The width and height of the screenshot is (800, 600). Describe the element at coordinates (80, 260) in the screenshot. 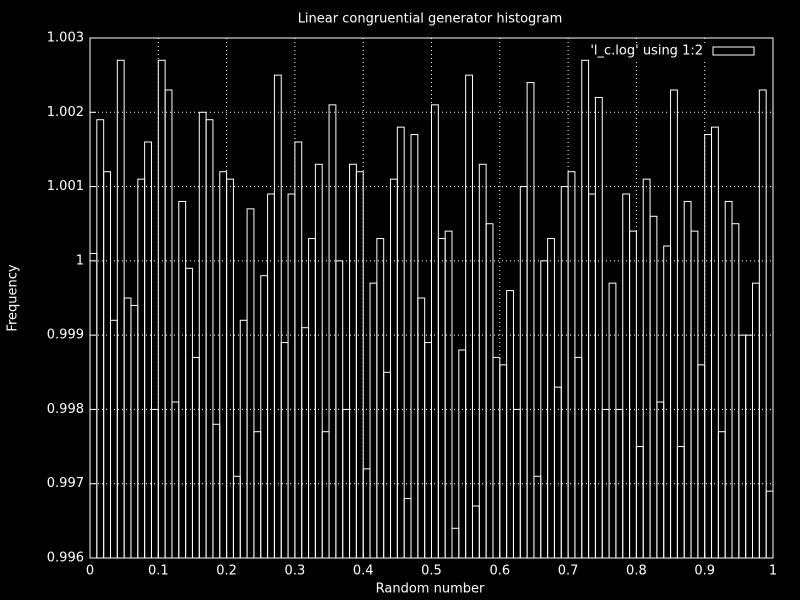

I see `y-tick-label: 1` at that location.